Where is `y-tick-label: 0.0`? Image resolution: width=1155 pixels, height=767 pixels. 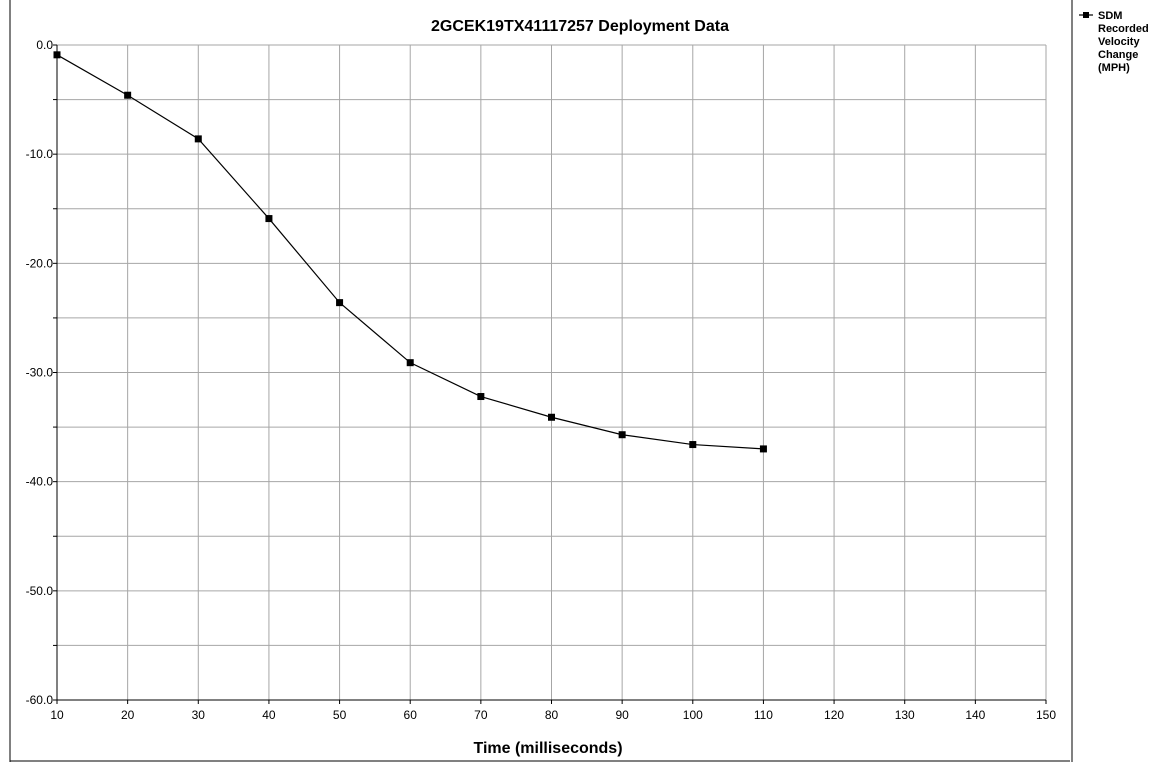 y-tick-label: 0.0 is located at coordinates (44, 45).